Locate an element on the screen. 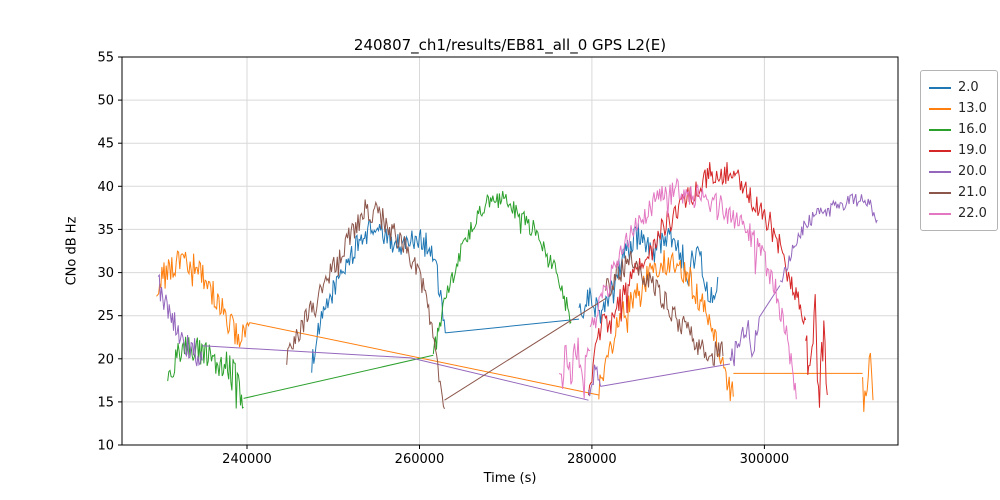 The height and width of the screenshot is (500, 1000). x-tick-label: 280000 is located at coordinates (592, 459).